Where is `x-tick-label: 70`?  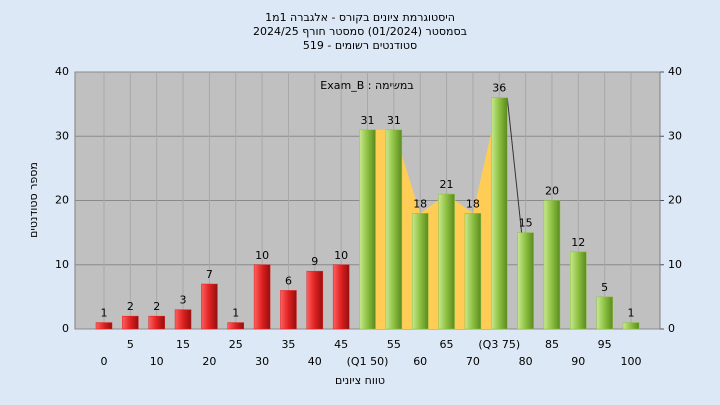 x-tick-label: 70 is located at coordinates (473, 361).